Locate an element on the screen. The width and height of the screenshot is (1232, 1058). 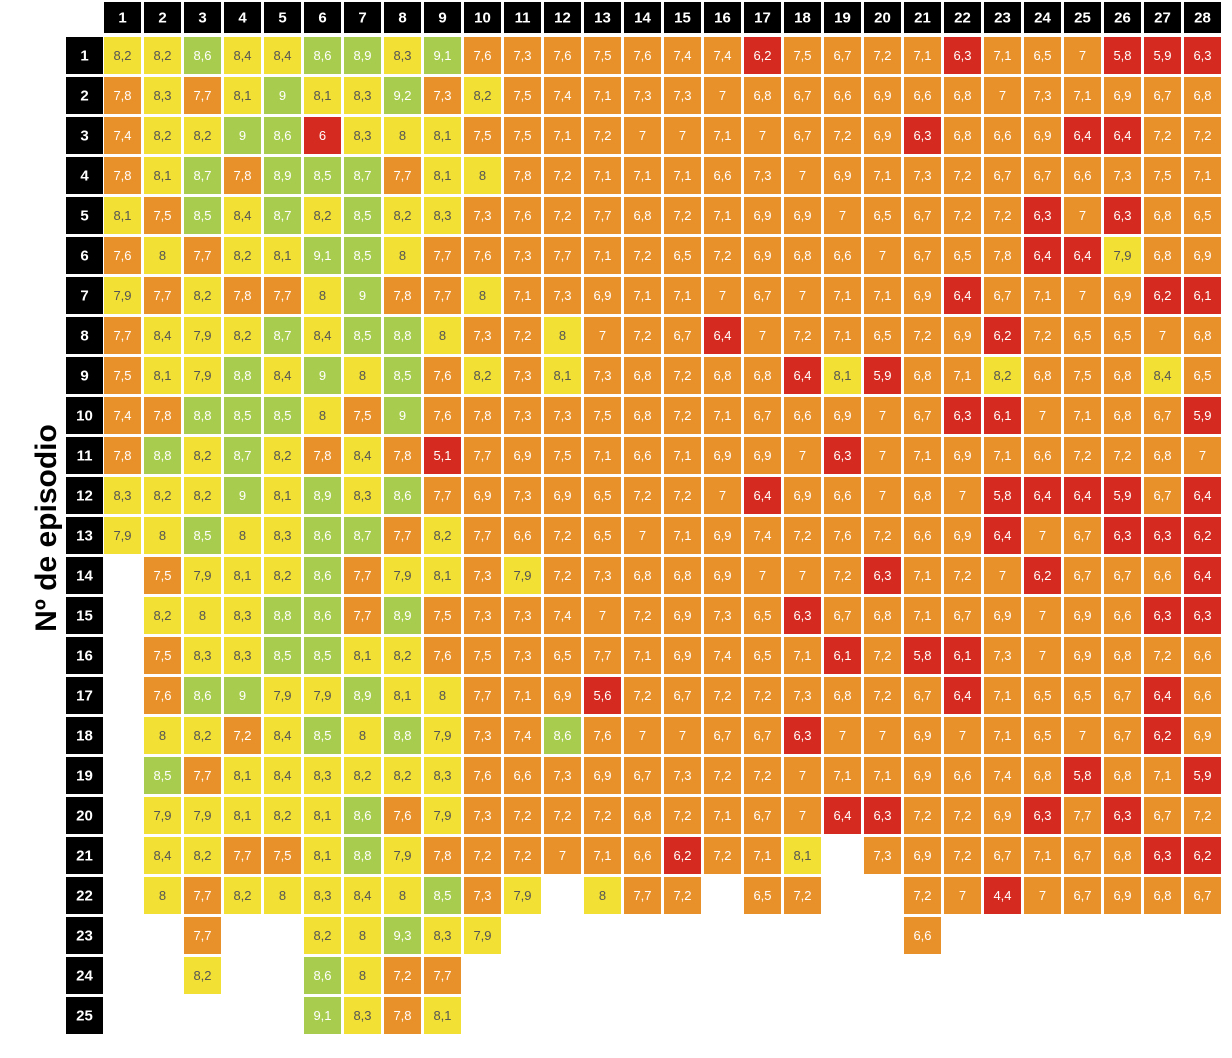
rating-value: 7,4 is located at coordinates (122, 135).